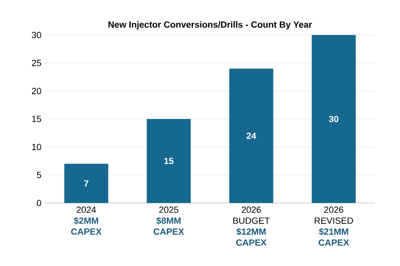 Image resolution: width=400 pixels, height=266 pixels. What do you see at coordinates (169, 226) in the screenshot?
I see `text: $8MM CAPEX` at bounding box center [169, 226].